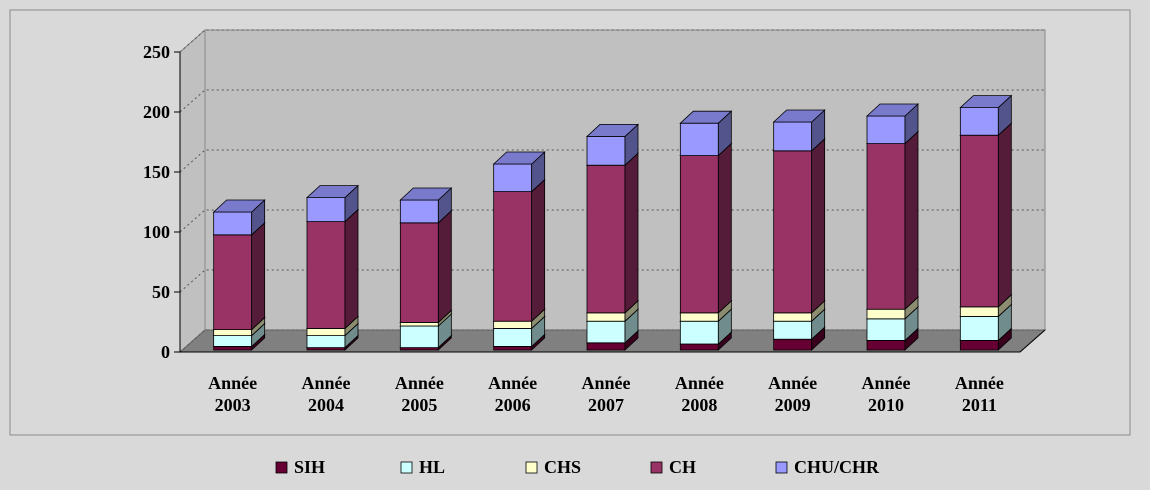  I want to click on x-tick-label: Année 2004, so click(326, 394).